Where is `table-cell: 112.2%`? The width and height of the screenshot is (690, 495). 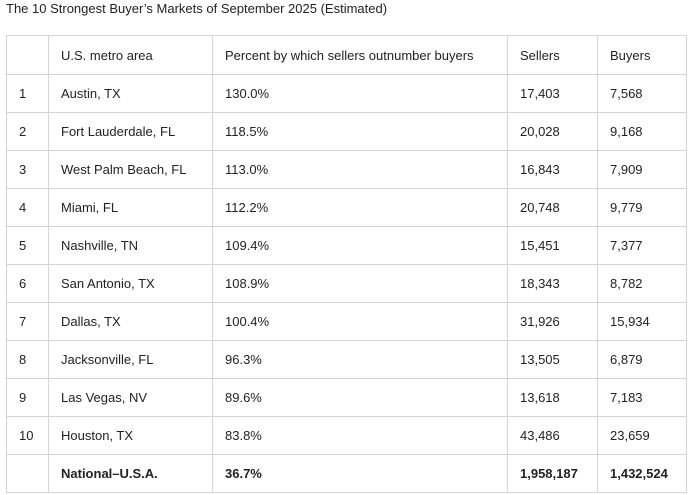
table-cell: 112.2% is located at coordinates (360, 207).